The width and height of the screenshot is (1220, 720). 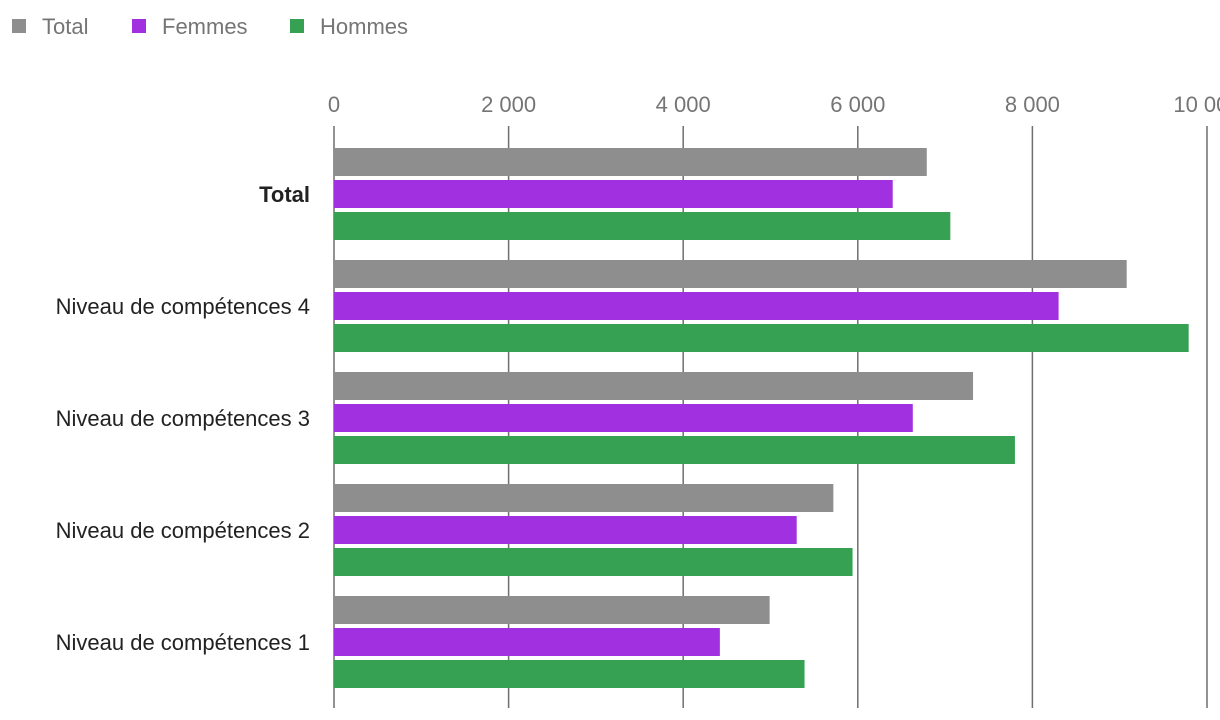 What do you see at coordinates (364, 26) in the screenshot?
I see `legend-label-hommes: Hommes` at bounding box center [364, 26].